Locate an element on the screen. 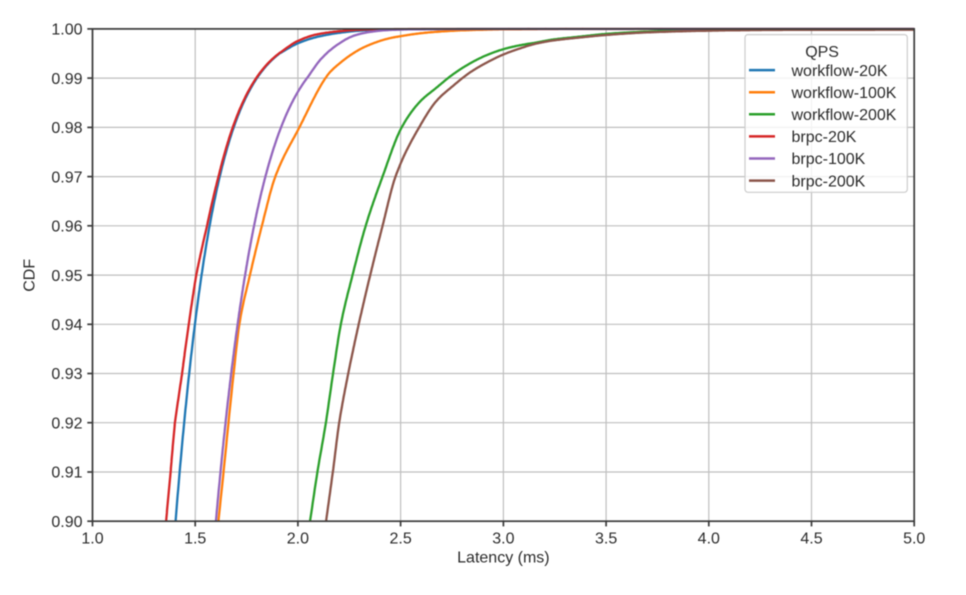 The height and width of the screenshot is (595, 966). svg-text: 5.0 is located at coordinates (914, 538).